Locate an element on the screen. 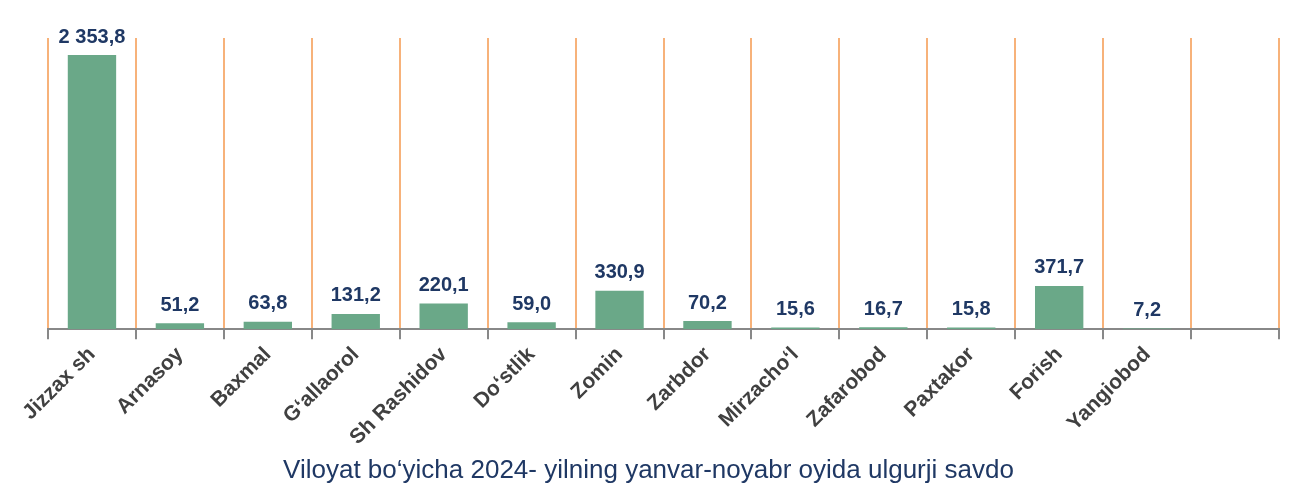  data-label: 63,8 is located at coordinates (268, 302).